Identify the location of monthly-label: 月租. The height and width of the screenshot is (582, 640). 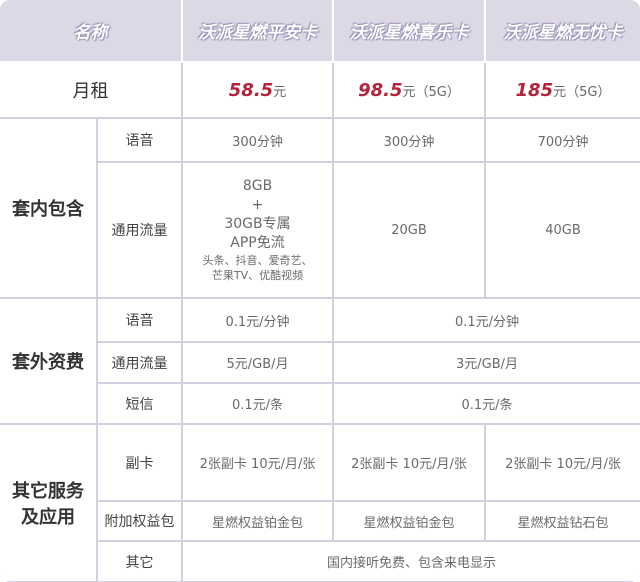
(91, 90).